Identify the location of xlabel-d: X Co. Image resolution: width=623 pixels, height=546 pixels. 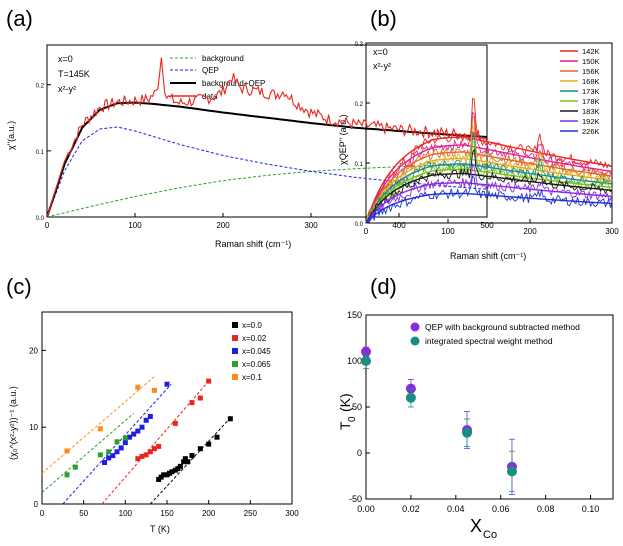
(483, 528).